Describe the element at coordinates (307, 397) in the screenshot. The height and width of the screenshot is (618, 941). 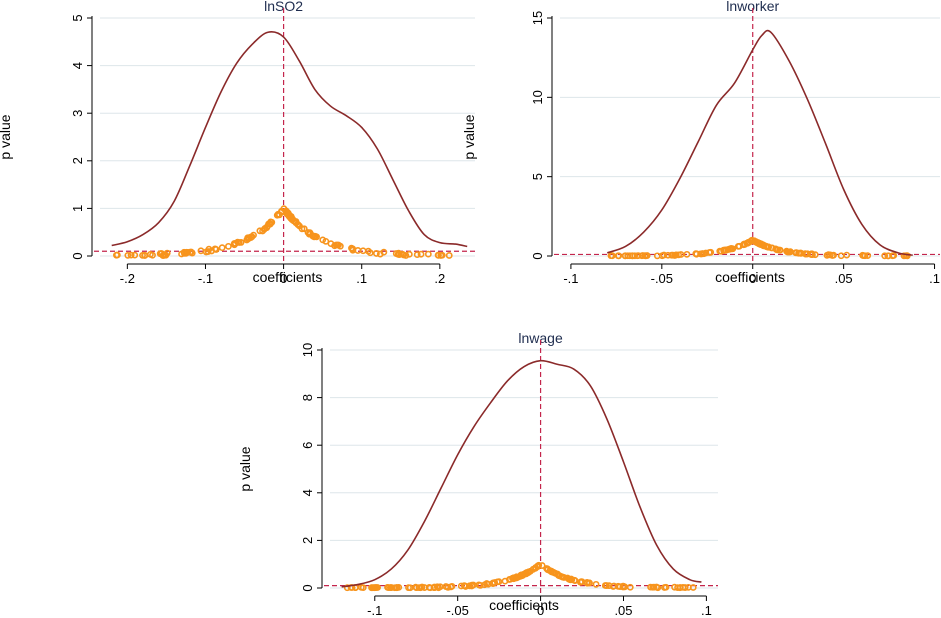
I see `y-tick-label: 8` at that location.